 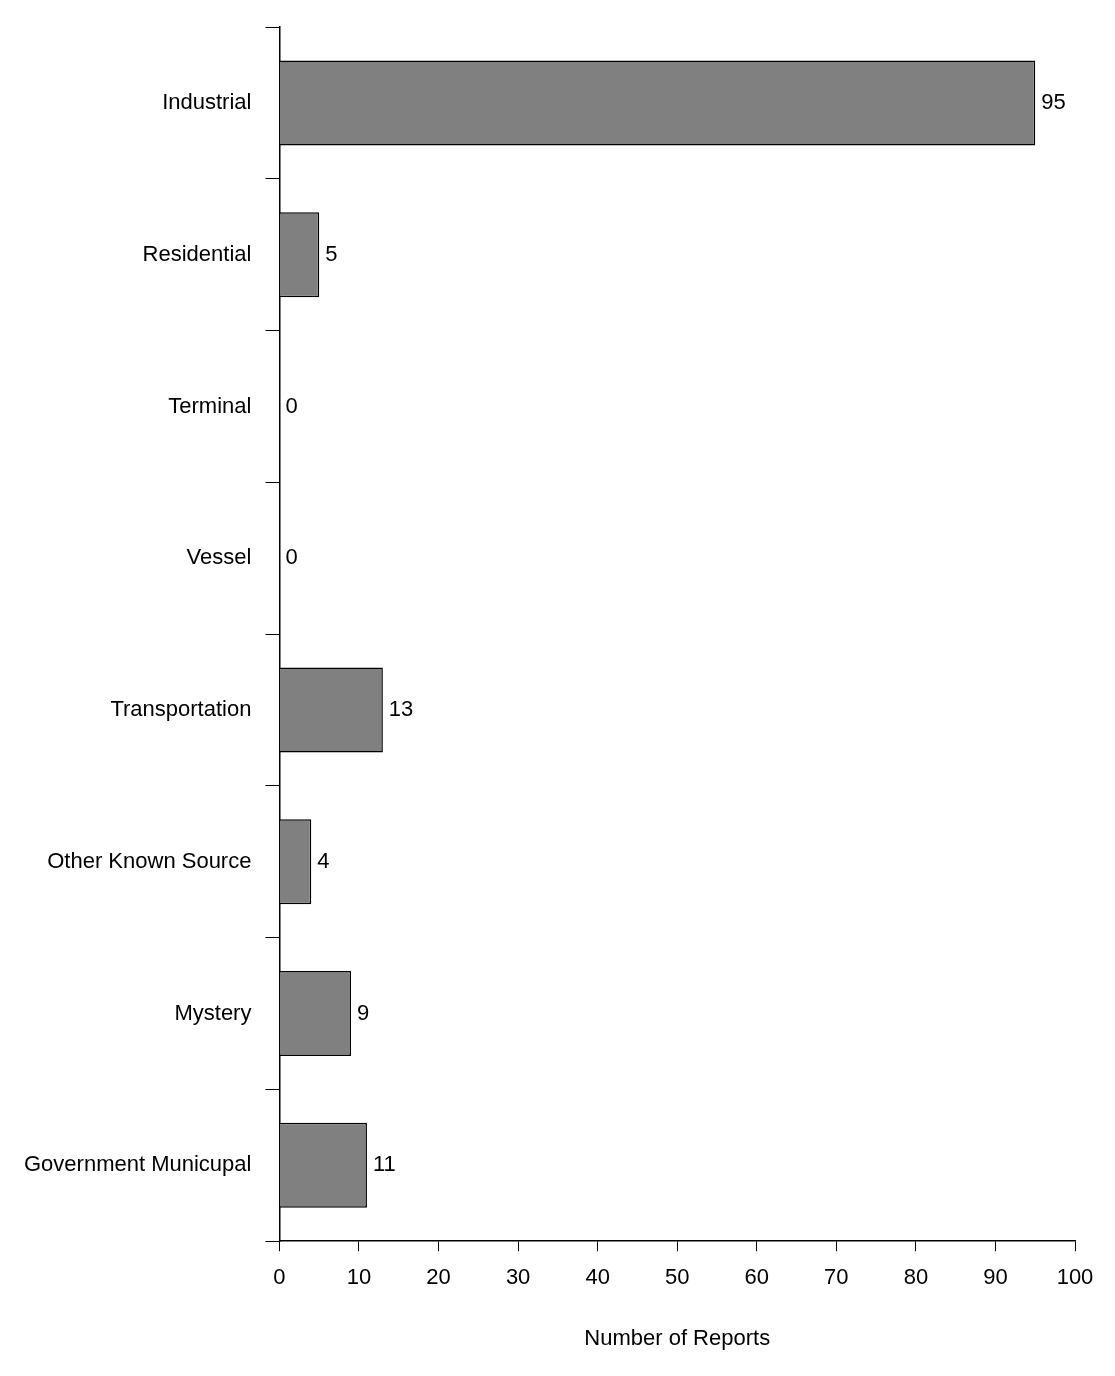 What do you see at coordinates (1075, 1277) in the screenshot?
I see `x-tick-label: 100` at bounding box center [1075, 1277].